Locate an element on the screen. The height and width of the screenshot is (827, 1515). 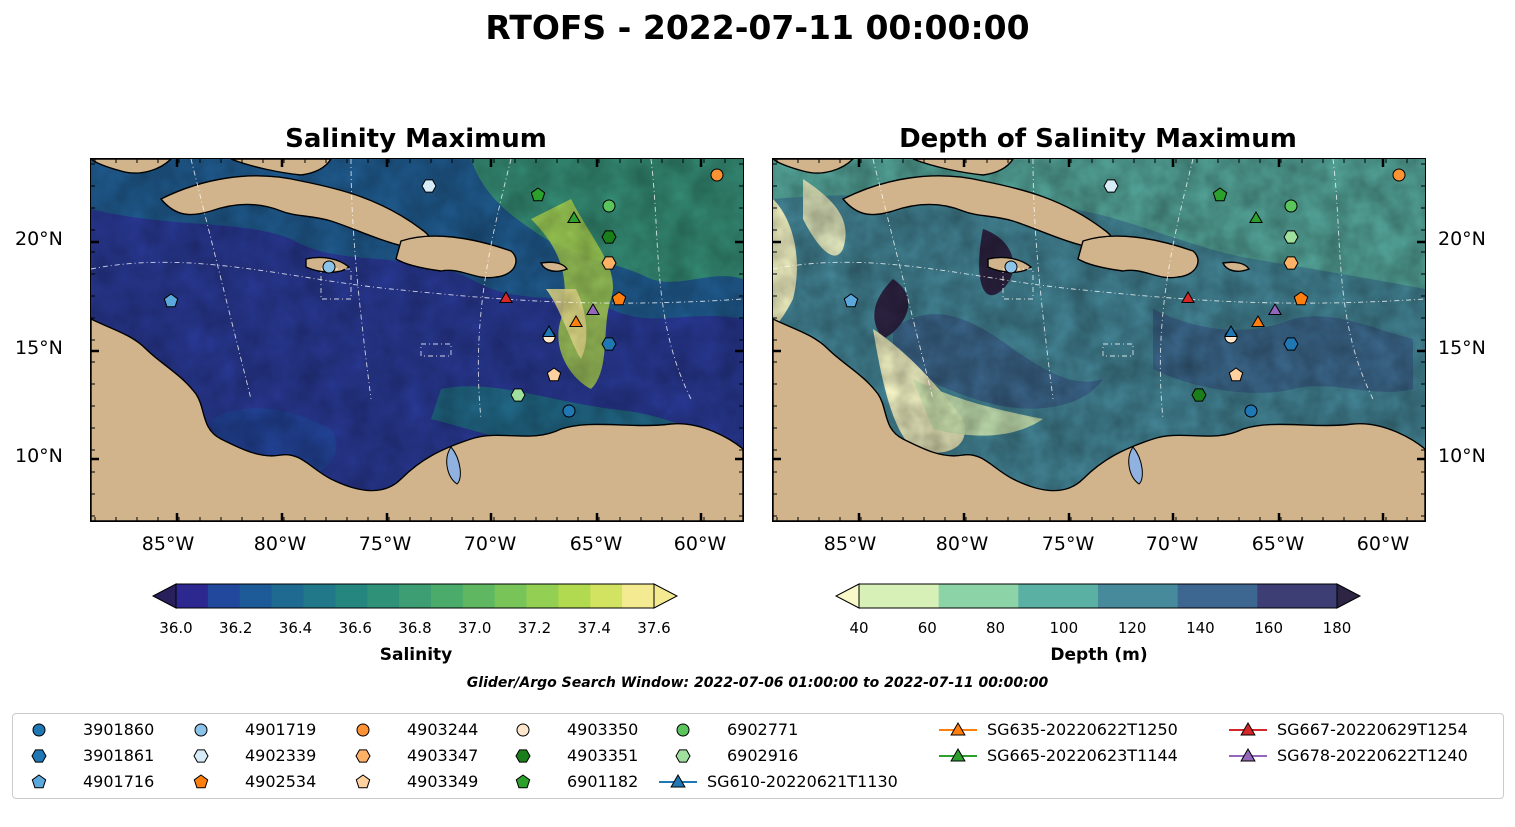
colorbar-extend-low is located at coordinates (164, 596).